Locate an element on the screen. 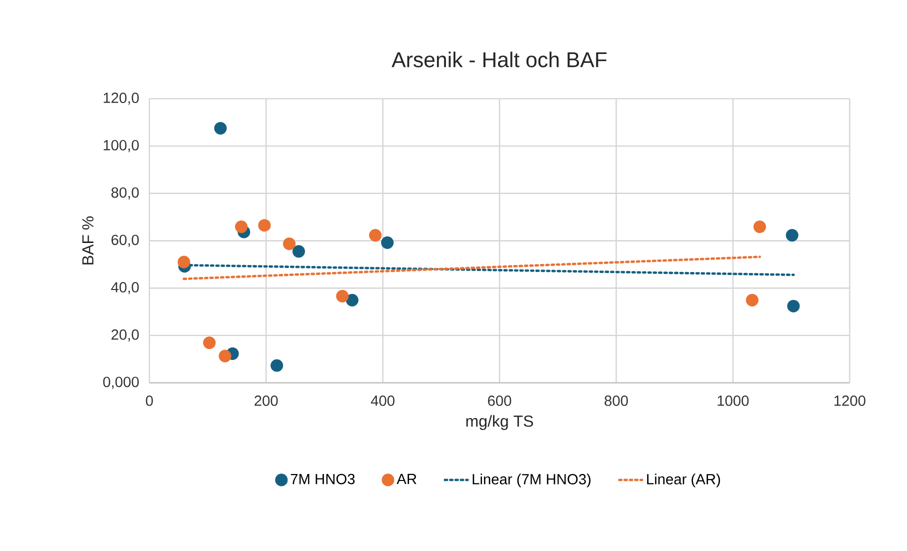  legend-label: AR is located at coordinates (406, 479).